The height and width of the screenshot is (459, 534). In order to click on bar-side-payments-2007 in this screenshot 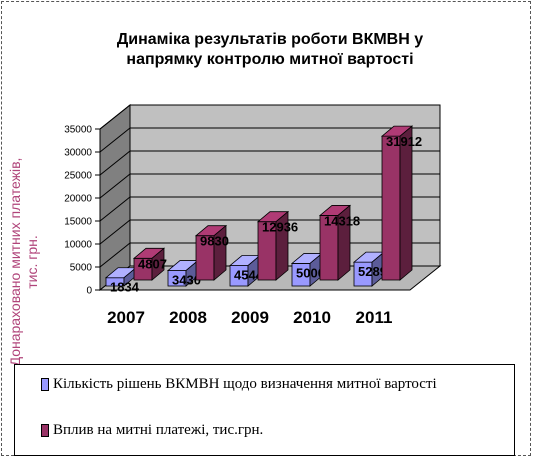, I will do `click(158, 264)`.